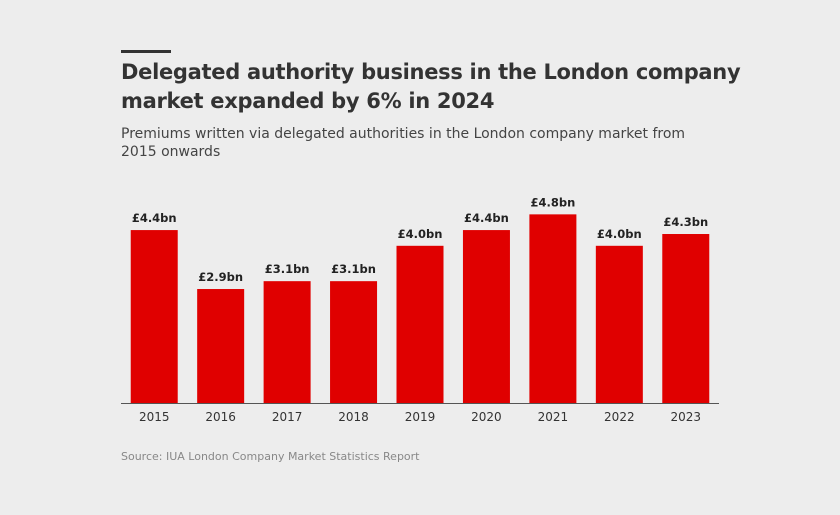 Image resolution: width=840 pixels, height=515 pixels. Describe the element at coordinates (220, 277) in the screenshot. I see `data-label: £2.9bn` at that location.